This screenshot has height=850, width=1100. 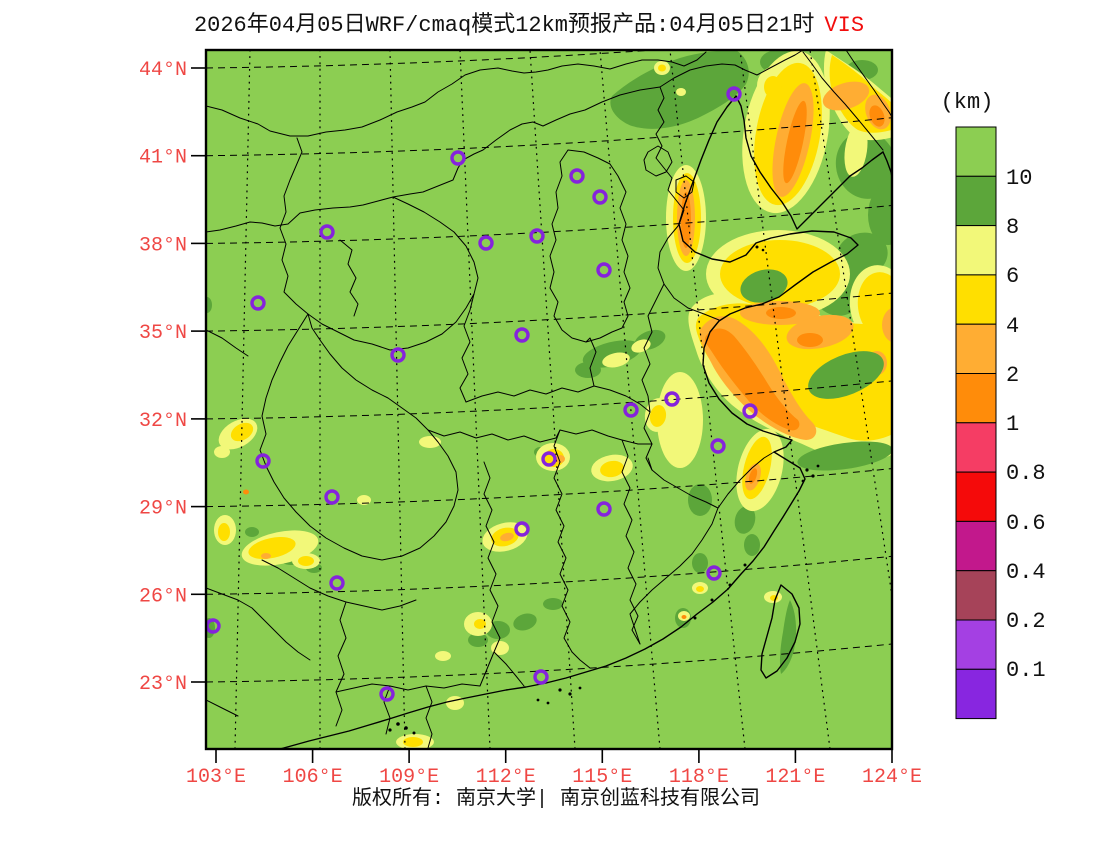 What do you see at coordinates (1026, 572) in the screenshot?
I see `colorbar-tick: 0.4` at bounding box center [1026, 572].